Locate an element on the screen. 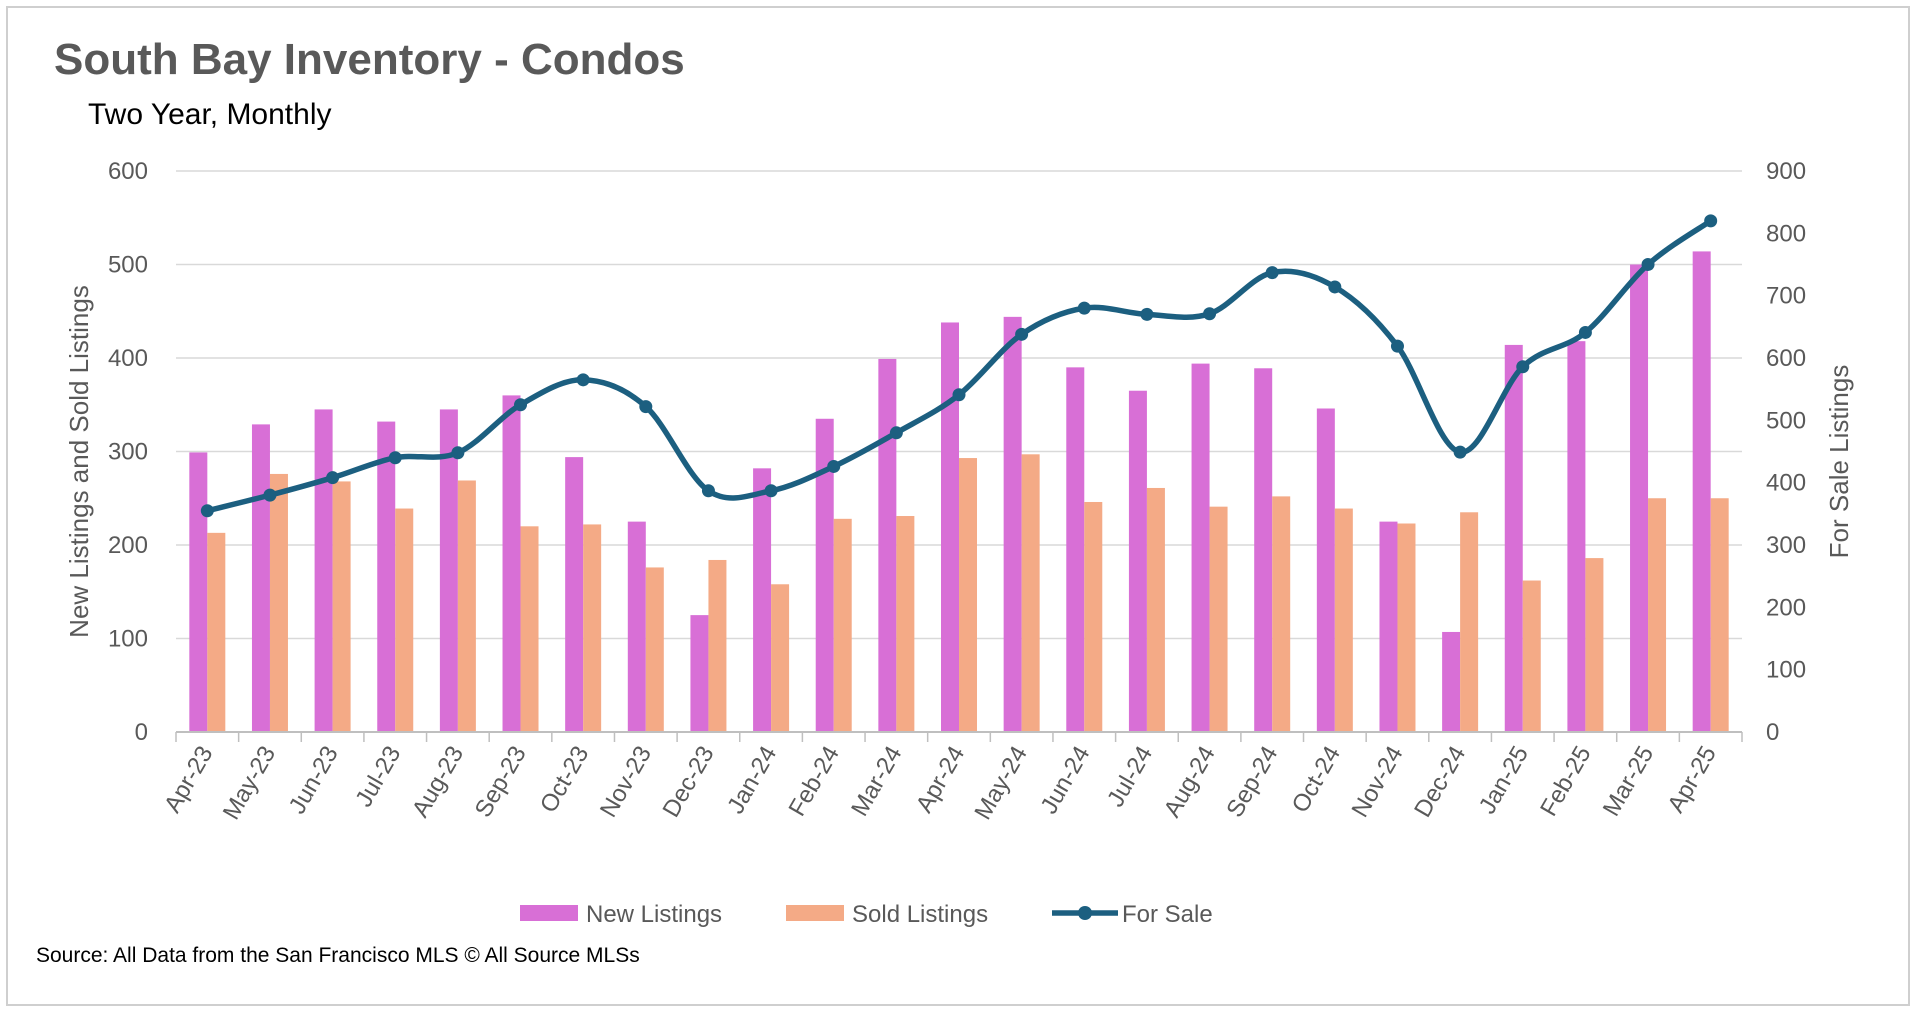 The image size is (1920, 1015). y-left-tick-label: 200 is located at coordinates (128, 545).